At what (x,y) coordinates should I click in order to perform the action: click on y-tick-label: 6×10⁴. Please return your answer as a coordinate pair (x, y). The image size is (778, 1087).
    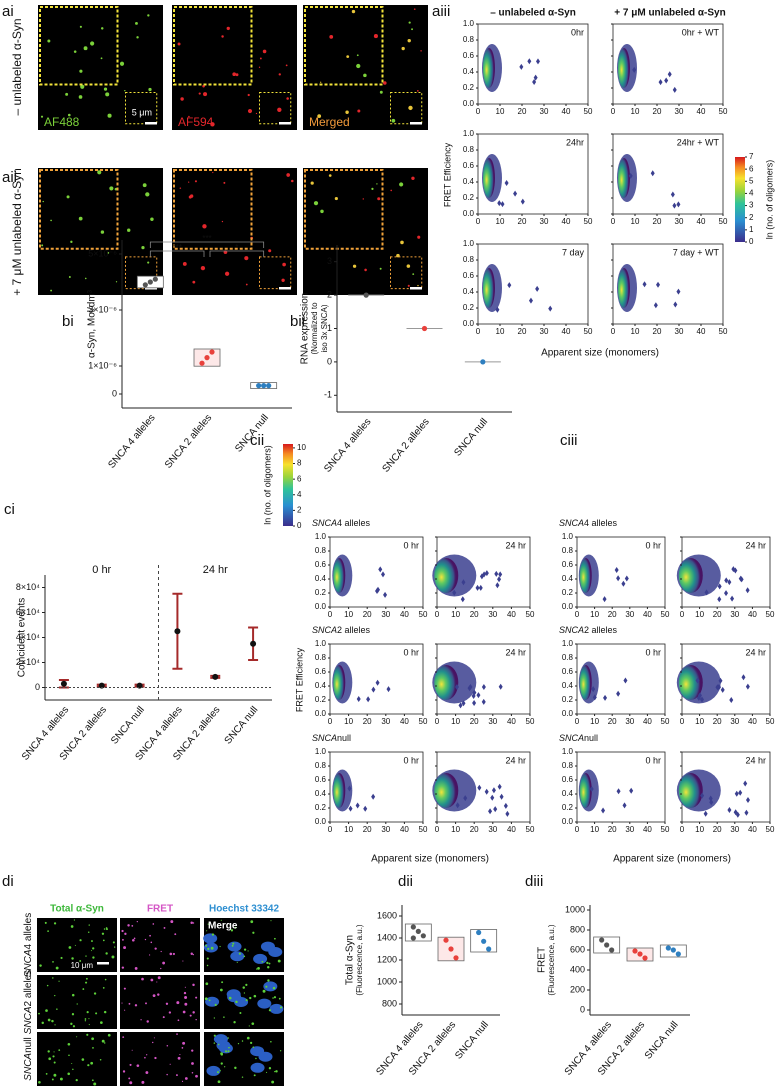
    Looking at the image, I should click on (28, 612).